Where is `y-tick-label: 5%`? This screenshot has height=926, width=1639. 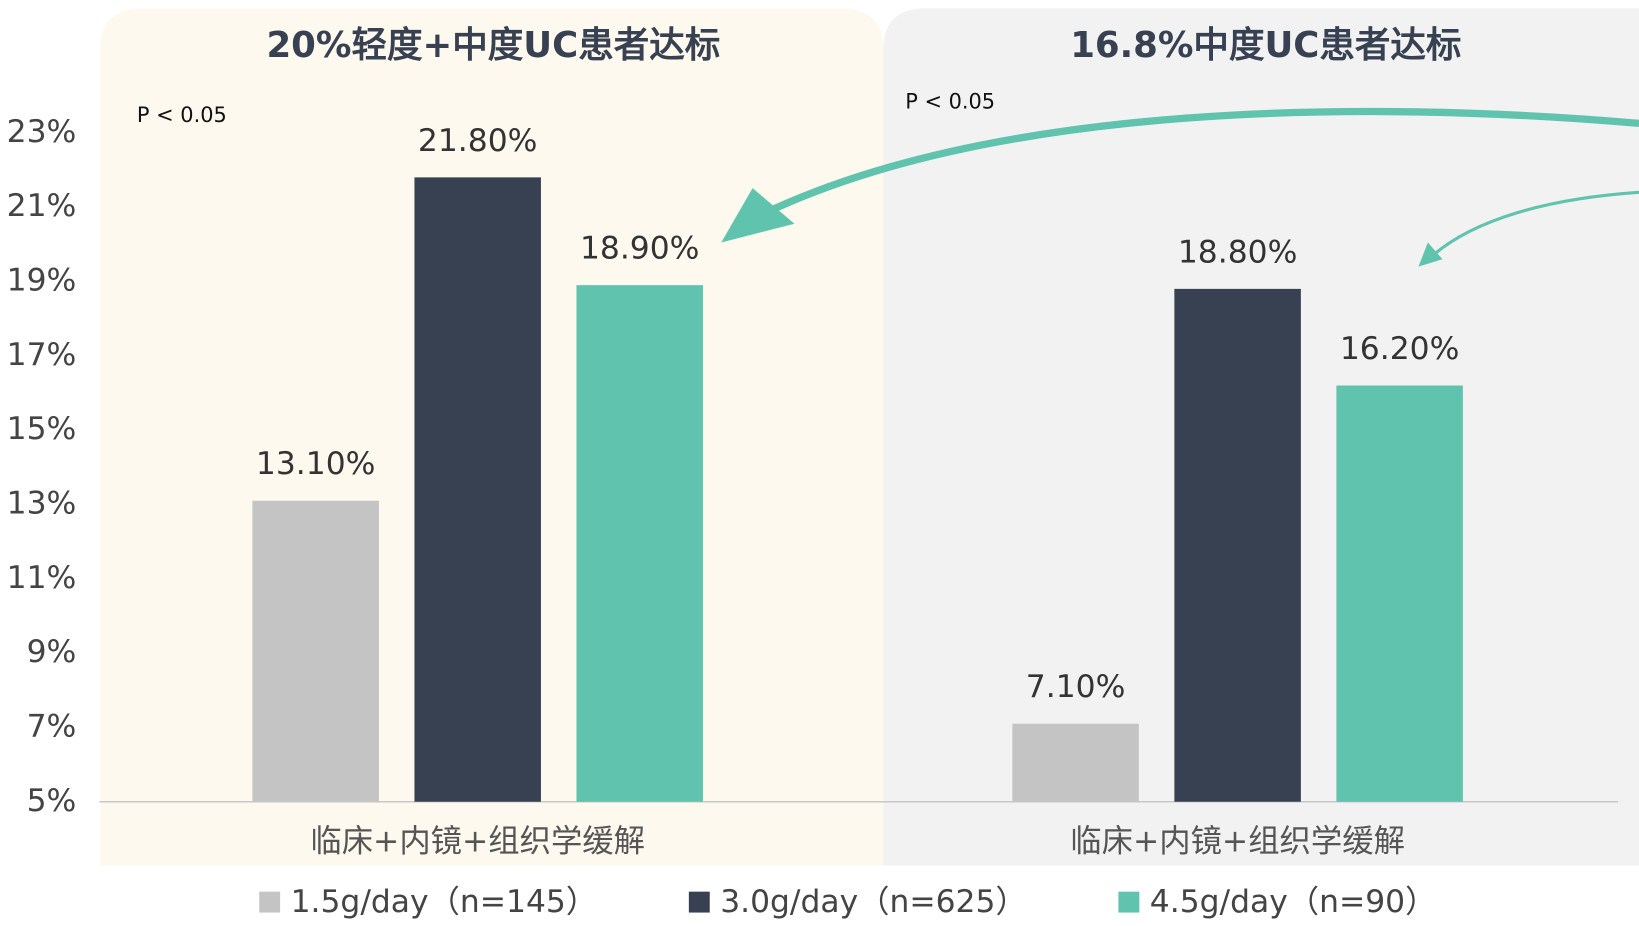 y-tick-label: 5% is located at coordinates (52, 801).